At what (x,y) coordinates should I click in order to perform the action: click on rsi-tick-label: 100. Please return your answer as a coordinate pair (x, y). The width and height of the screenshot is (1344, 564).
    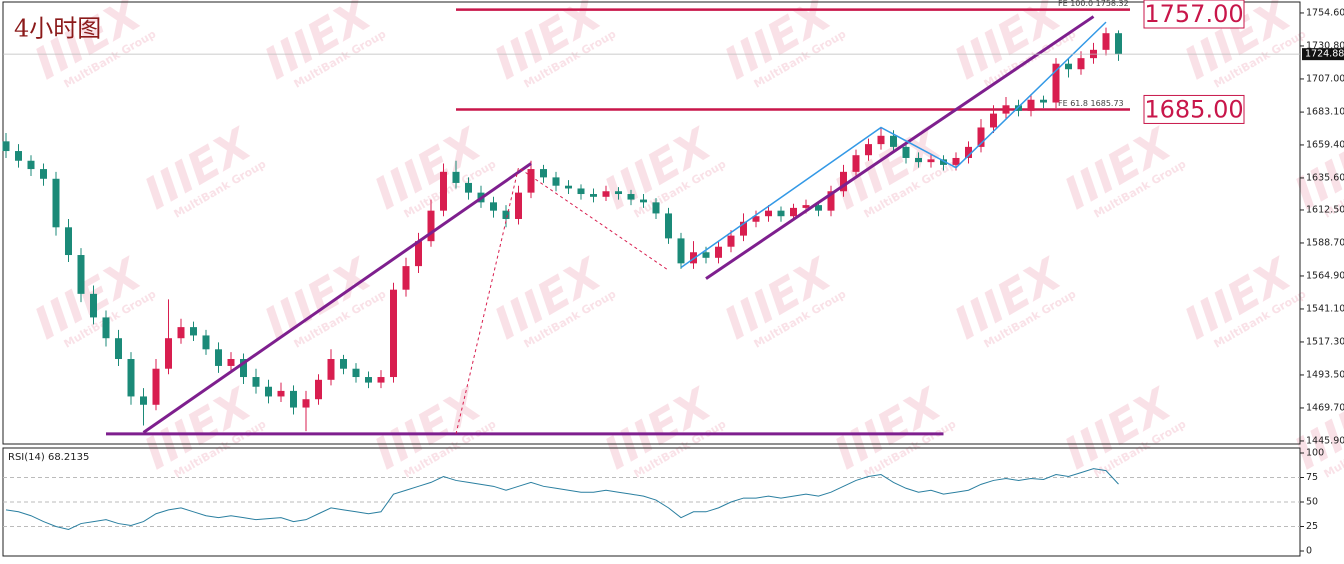
    Looking at the image, I should click on (1315, 452).